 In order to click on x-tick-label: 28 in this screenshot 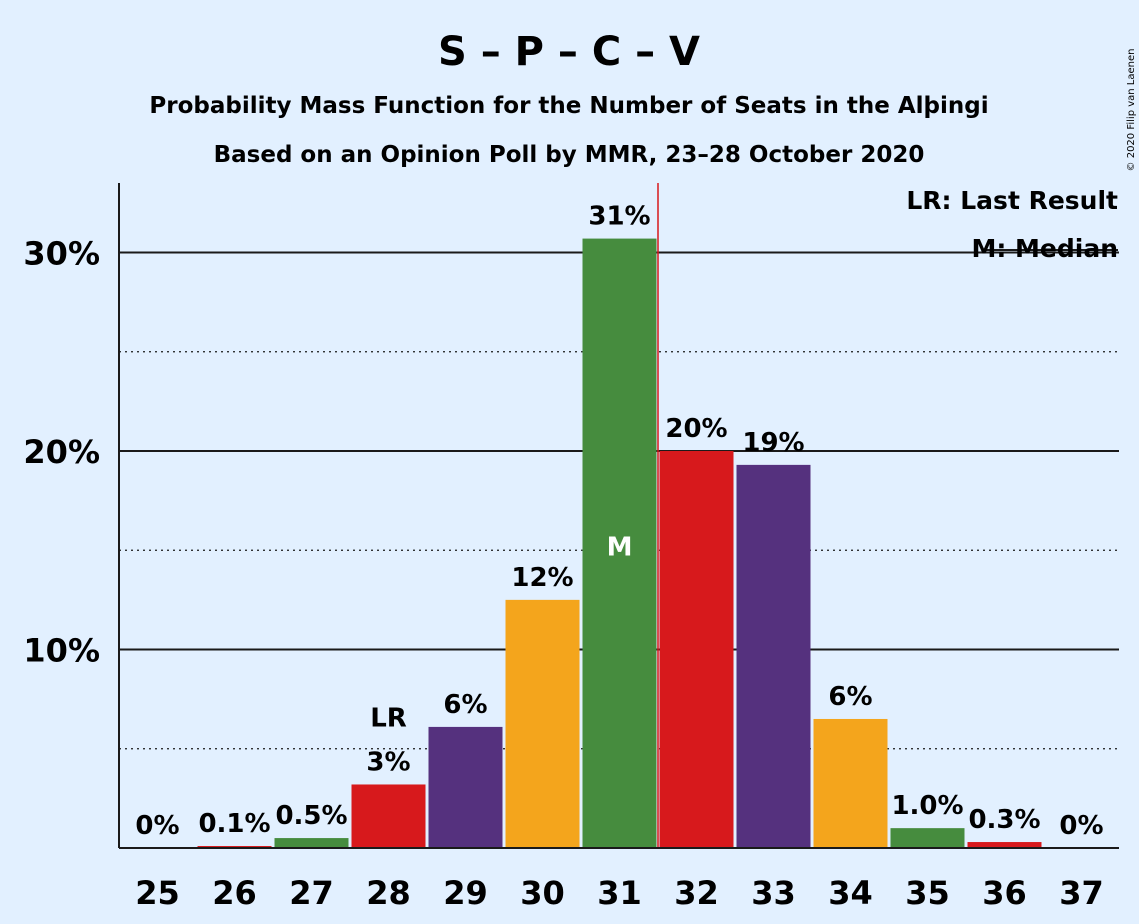, I will do `click(388, 893)`.